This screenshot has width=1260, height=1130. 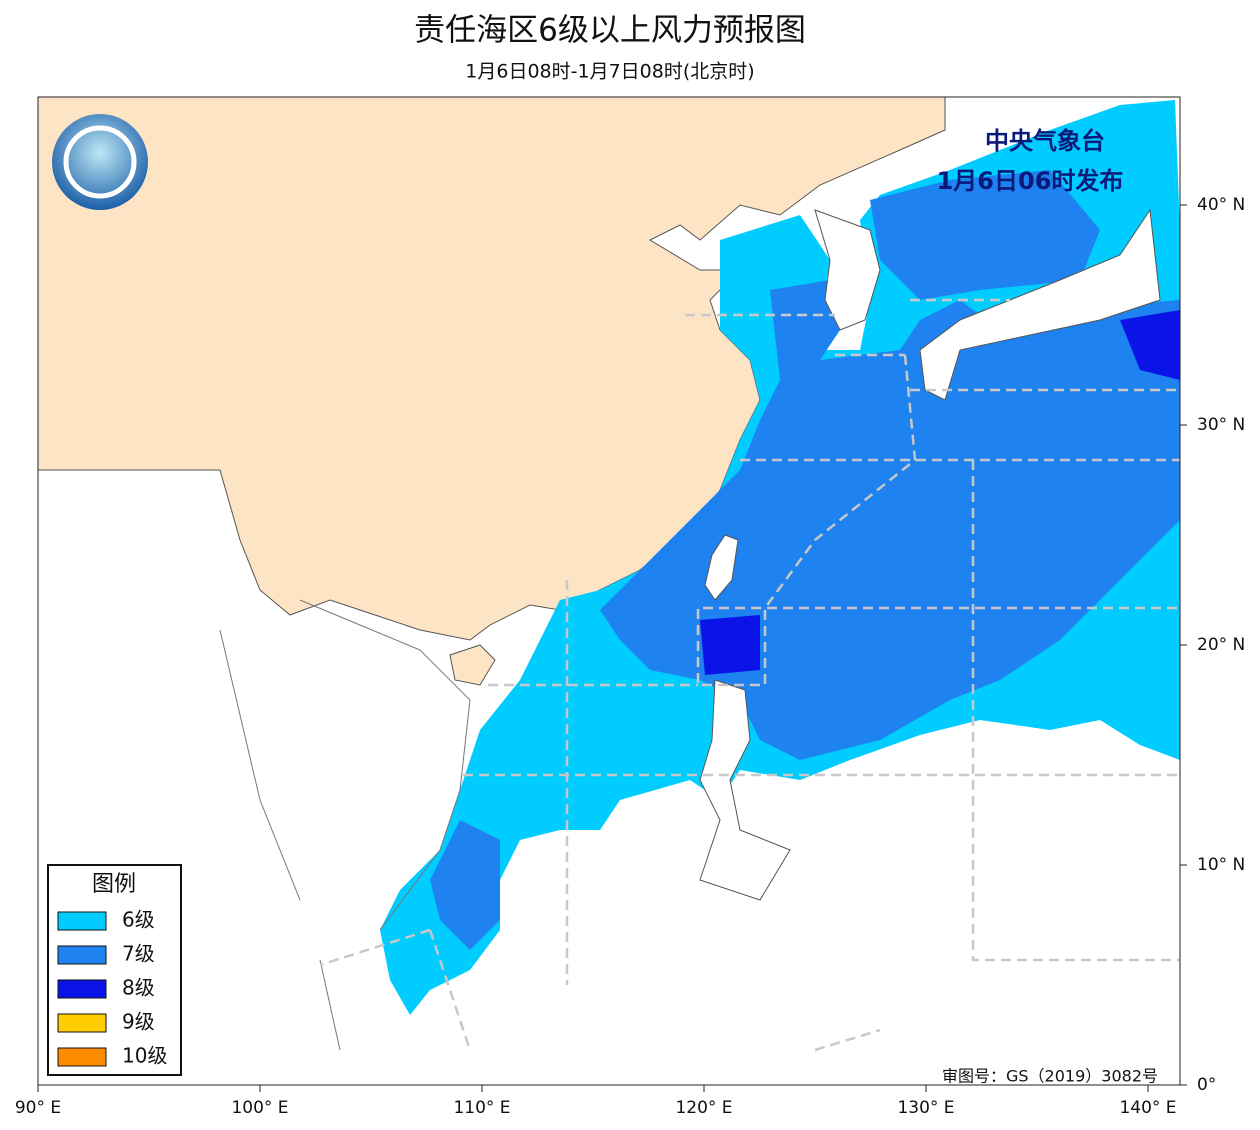 I want to click on longitude-label: 90° E, so click(x=38, y=1108).